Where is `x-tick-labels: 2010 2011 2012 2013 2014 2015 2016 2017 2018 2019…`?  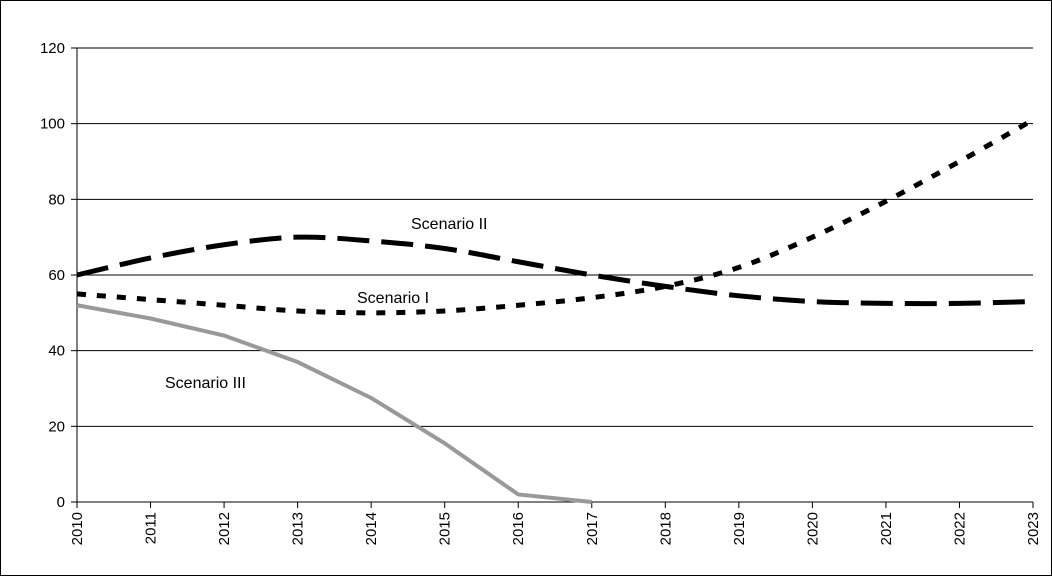
x-tick-labels: 2010 2011 2012 2013 2014 2015 2016 2017 2018 2019… is located at coordinates (555, 528).